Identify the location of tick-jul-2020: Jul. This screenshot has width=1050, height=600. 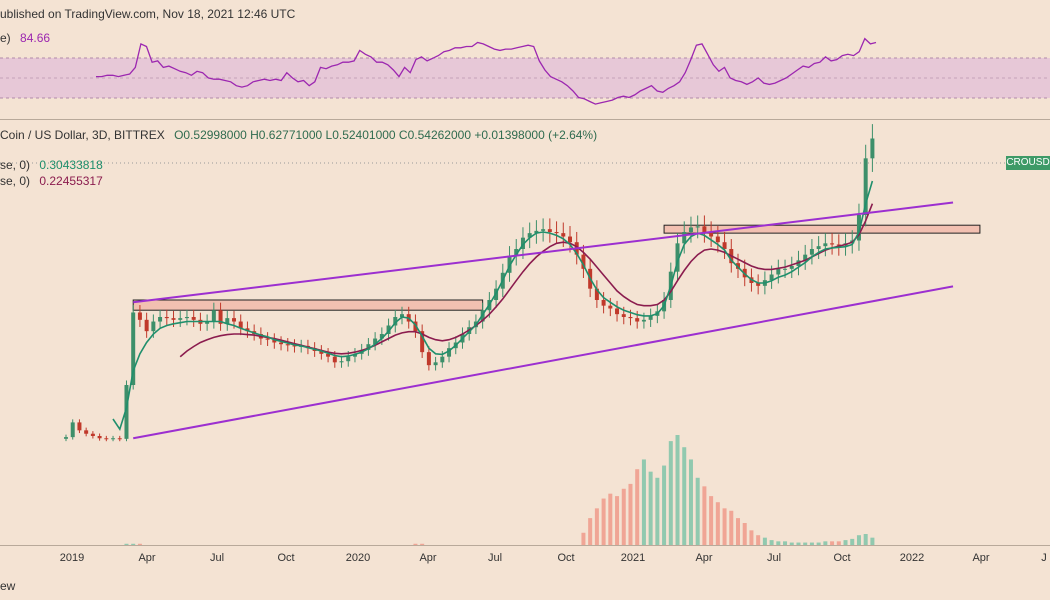
(495, 558).